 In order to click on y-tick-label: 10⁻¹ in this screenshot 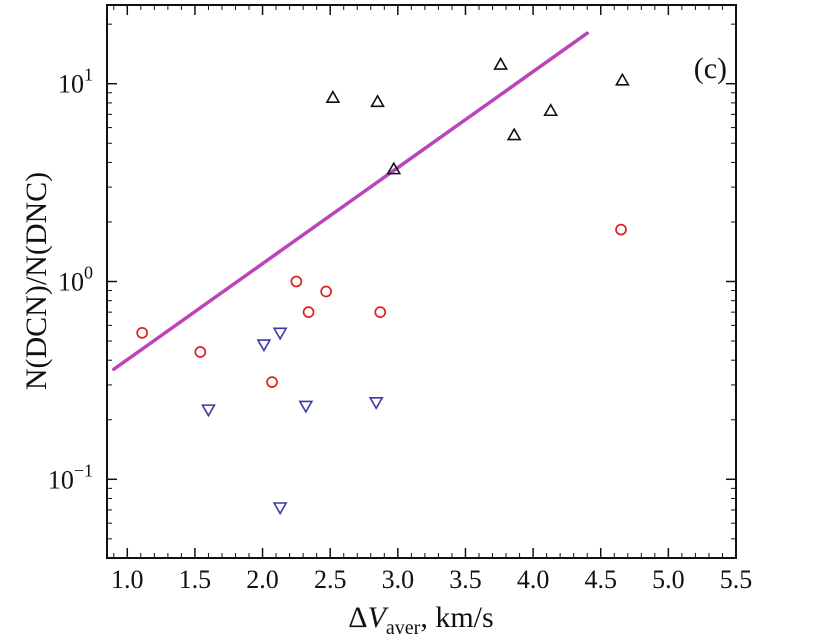, I will do `click(70, 477)`.